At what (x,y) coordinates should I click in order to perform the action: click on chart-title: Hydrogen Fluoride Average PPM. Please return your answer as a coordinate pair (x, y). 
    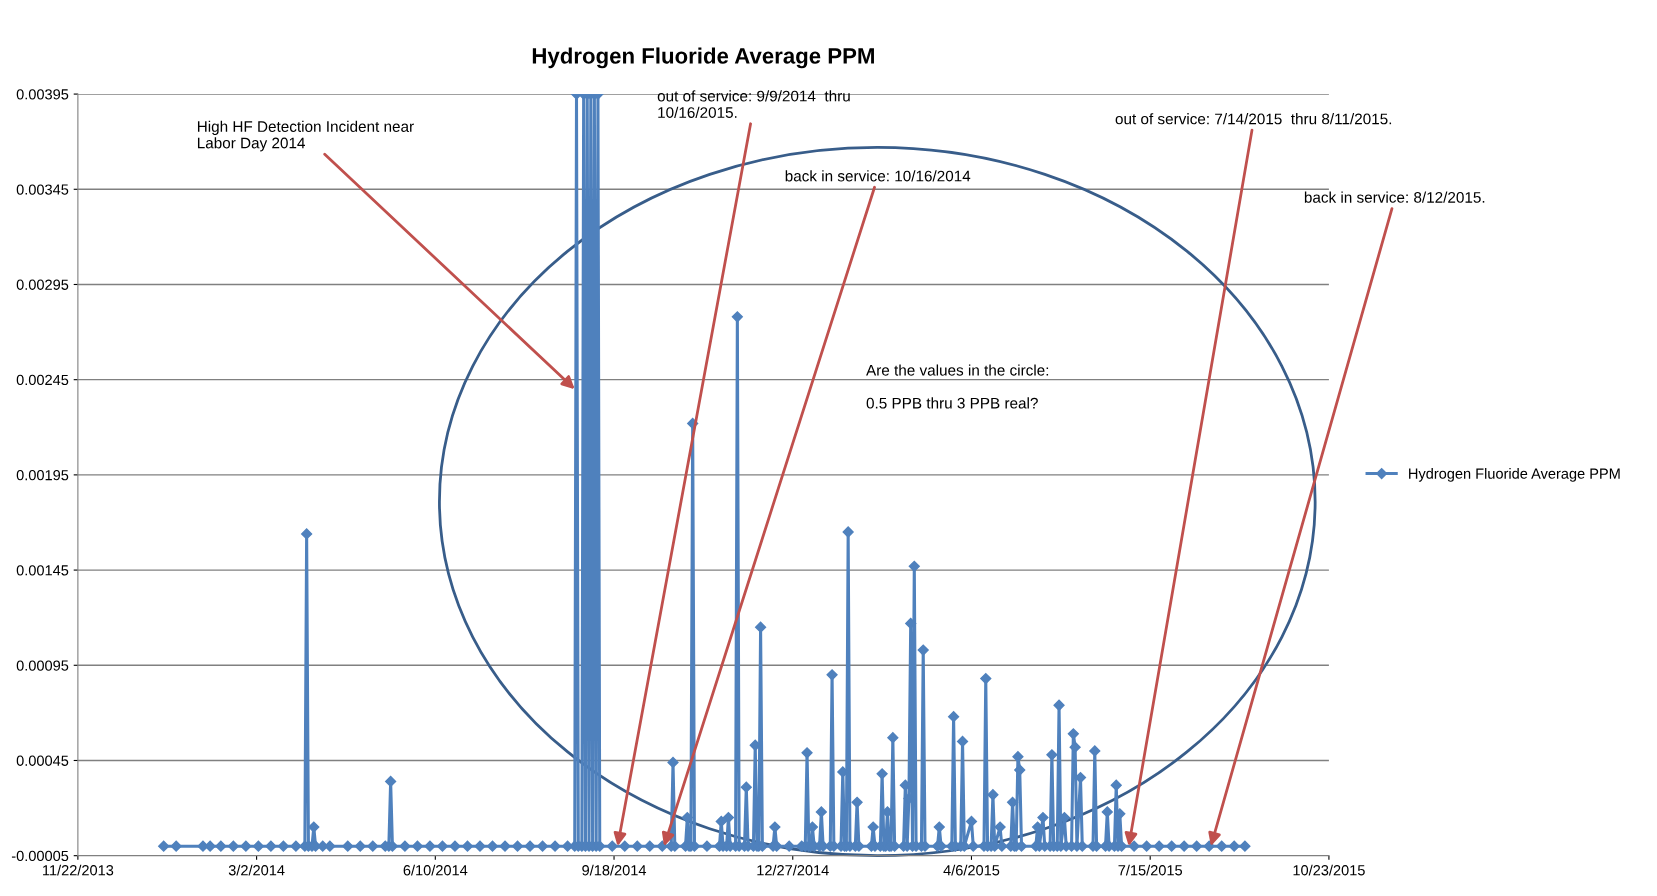
    Looking at the image, I should click on (703, 58).